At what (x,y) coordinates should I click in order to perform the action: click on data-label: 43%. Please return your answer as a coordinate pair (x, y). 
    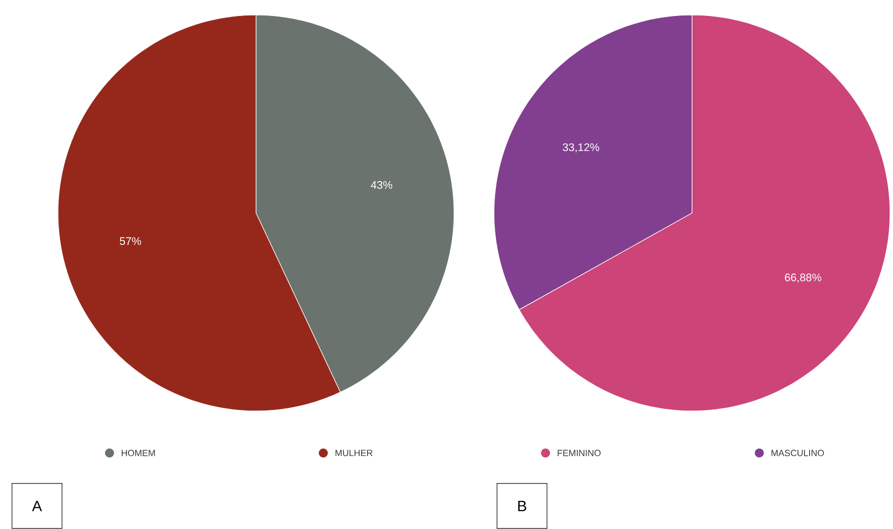
    Looking at the image, I should click on (381, 185).